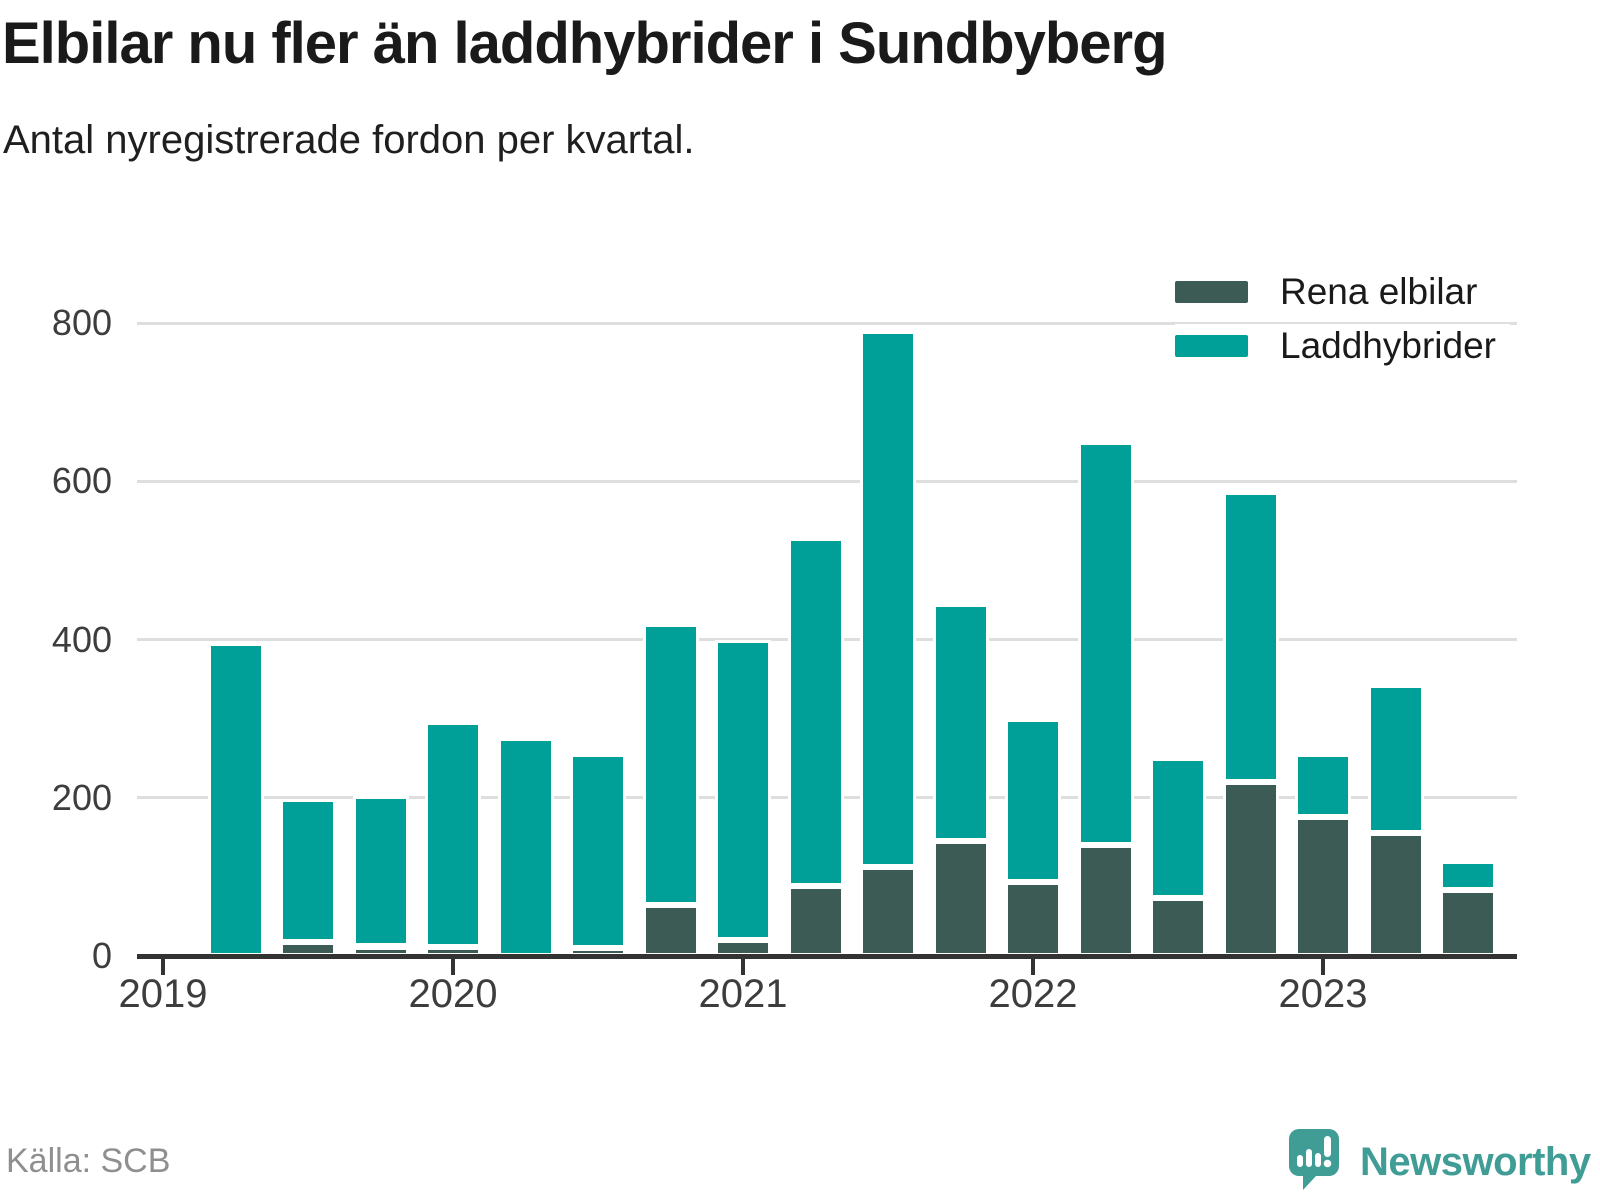  Describe the element at coordinates (1468, 876) in the screenshot. I see `bar-2023-q3-laddhybrider` at that location.